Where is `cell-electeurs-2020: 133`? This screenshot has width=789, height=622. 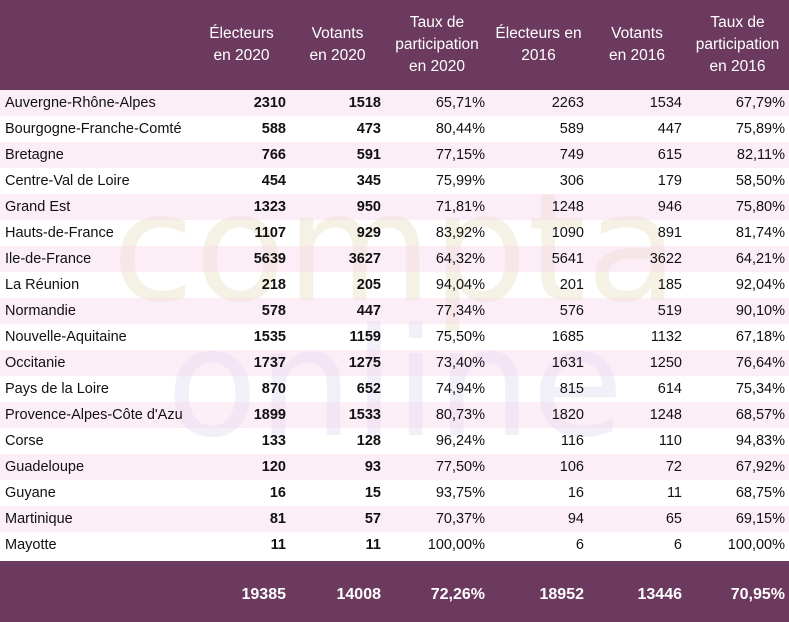
cell-electeurs-2020: 133 is located at coordinates (273, 441).